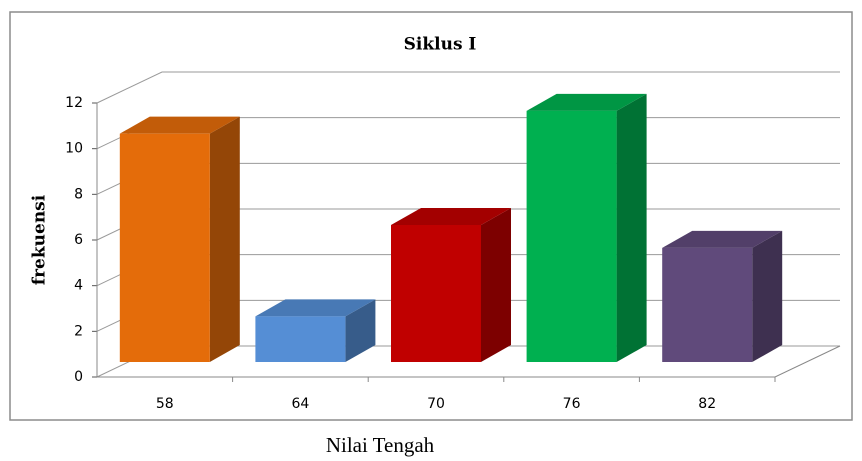  What do you see at coordinates (78, 331) in the screenshot?
I see `y-tick-label: 2` at bounding box center [78, 331].